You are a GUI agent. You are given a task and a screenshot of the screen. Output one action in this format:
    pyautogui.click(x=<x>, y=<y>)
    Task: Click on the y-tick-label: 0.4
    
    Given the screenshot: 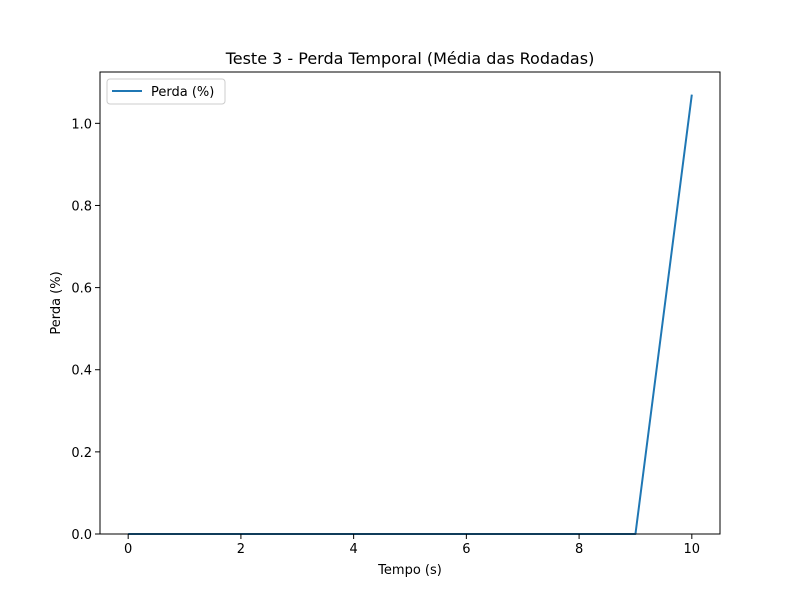 What is the action you would take?
    pyautogui.click(x=81, y=371)
    